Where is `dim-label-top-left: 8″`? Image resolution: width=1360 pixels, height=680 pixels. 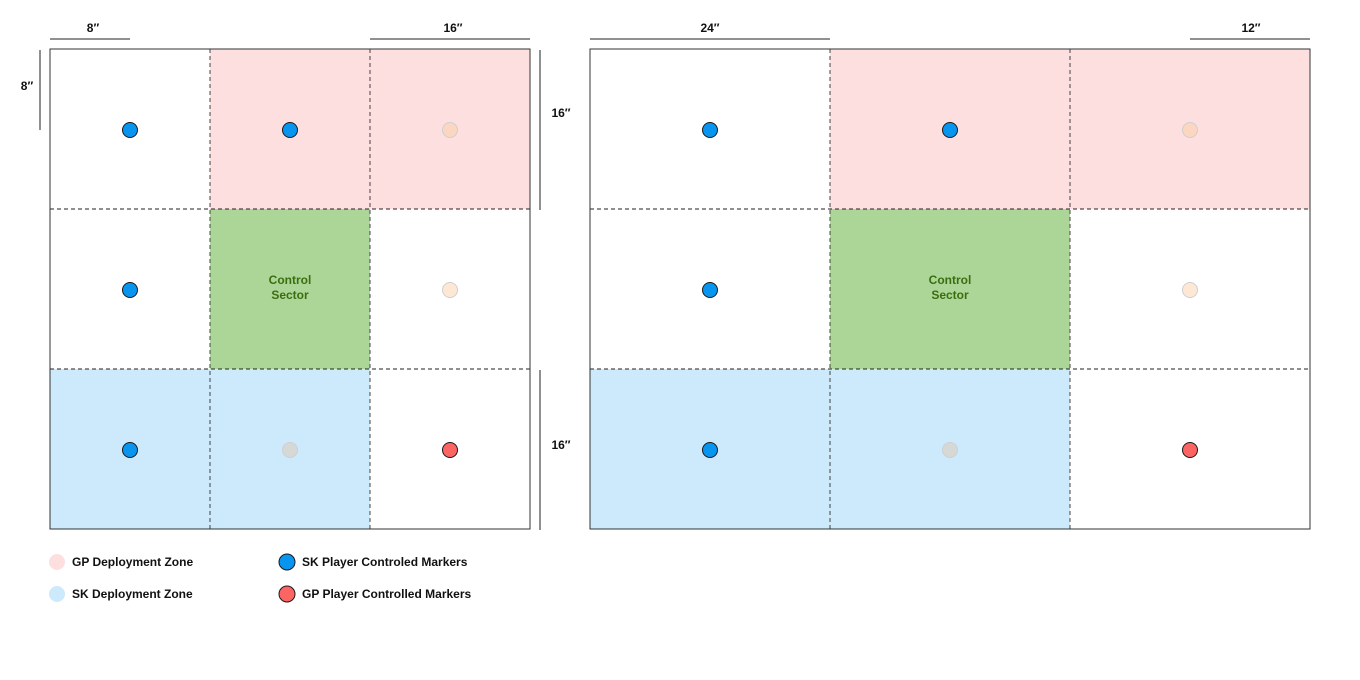
dim-label-top-left: 8″ is located at coordinates (93, 28).